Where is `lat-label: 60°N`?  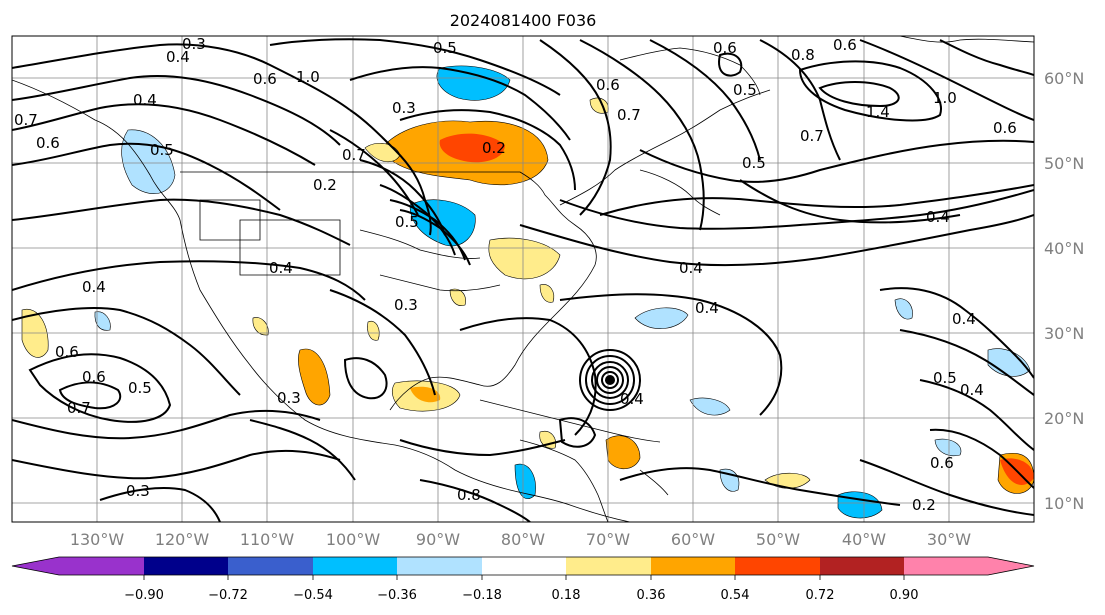 lat-label: 60°N is located at coordinates (1064, 78).